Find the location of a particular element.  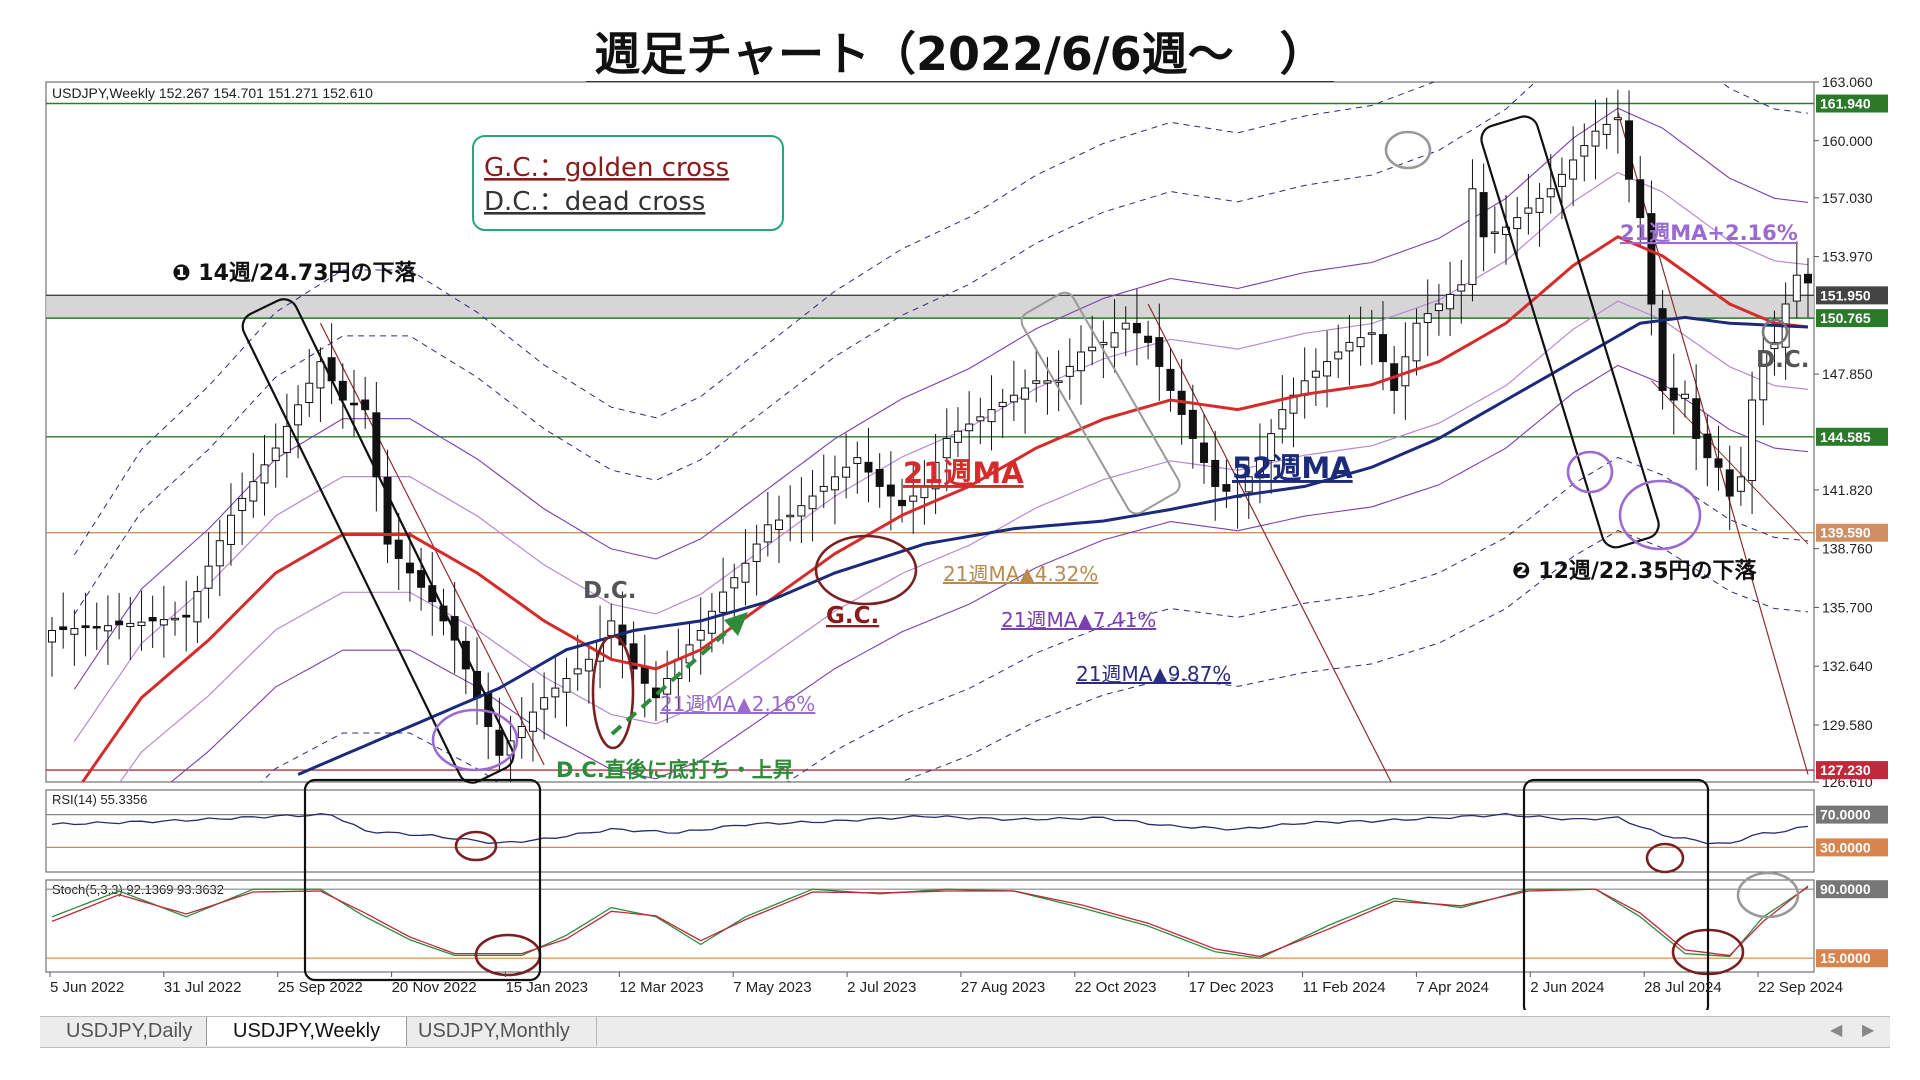

x-tick-label: 15 Jan 2023 is located at coordinates (546, 987).